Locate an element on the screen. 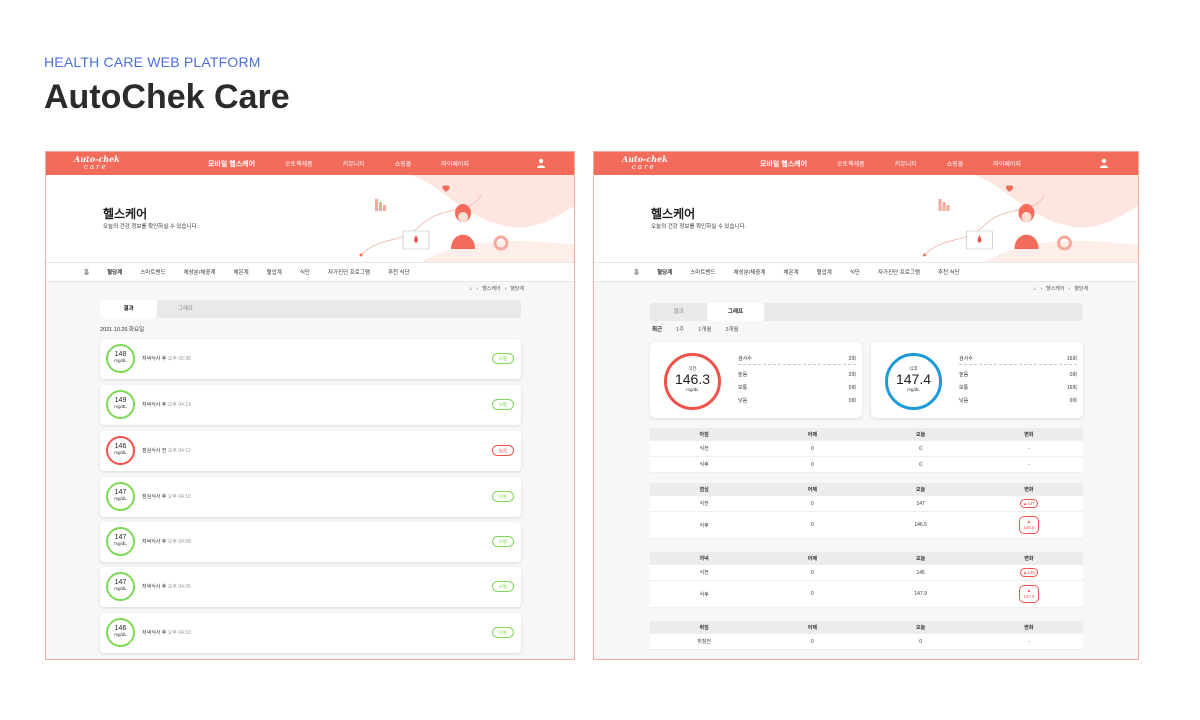  reading-desc: 저녁식사 후 오후 04:14 is located at coordinates (166, 405).